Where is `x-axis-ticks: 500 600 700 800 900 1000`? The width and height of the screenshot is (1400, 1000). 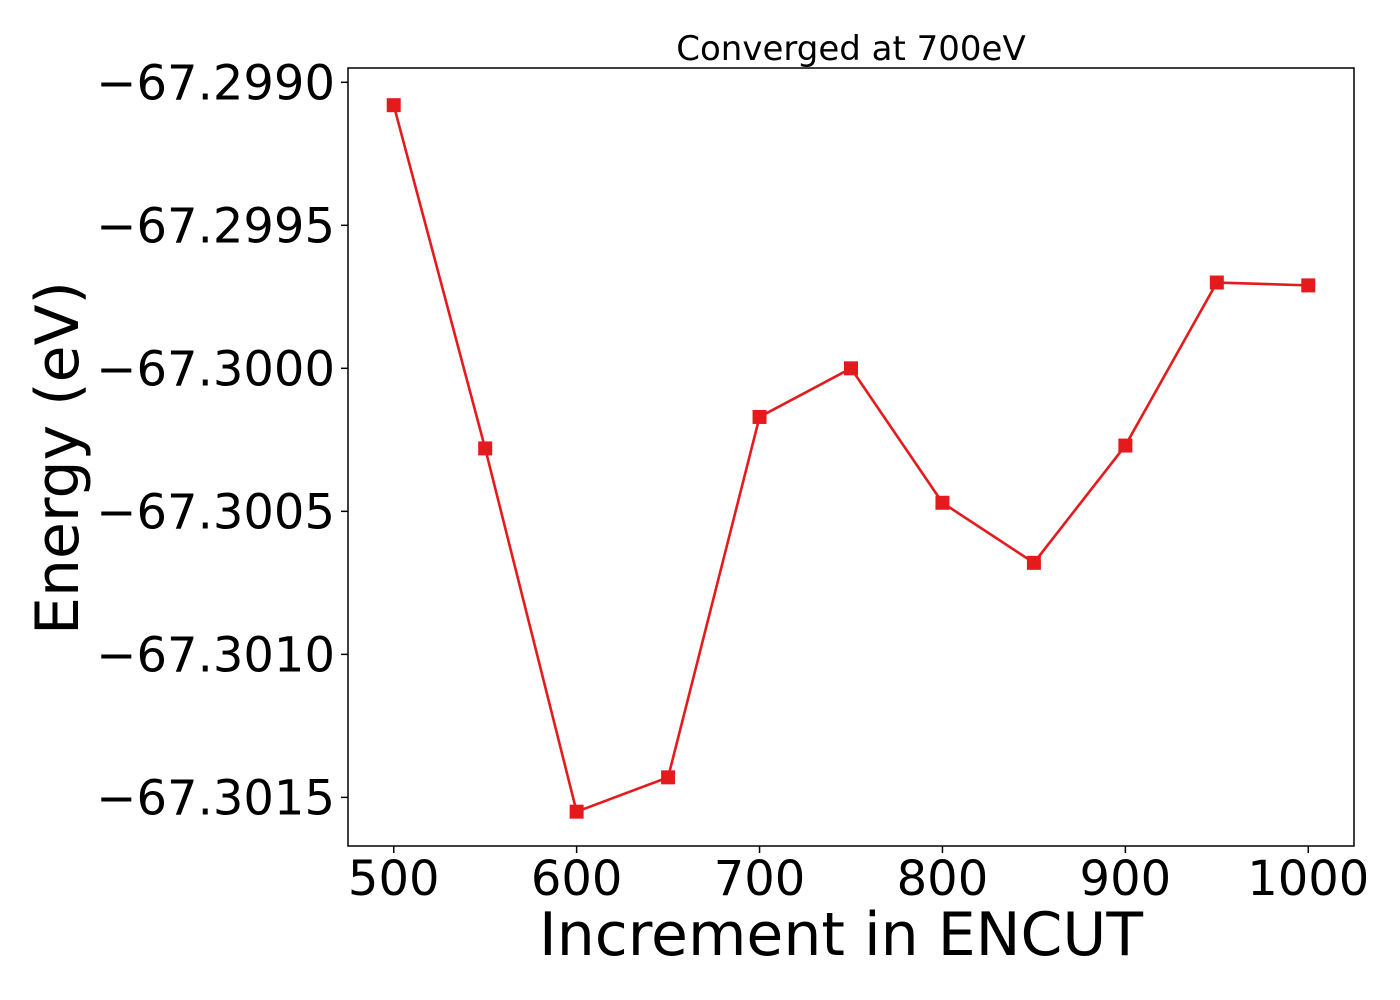 x-axis-ticks: 500 600 700 800 900 1000 is located at coordinates (858, 876).